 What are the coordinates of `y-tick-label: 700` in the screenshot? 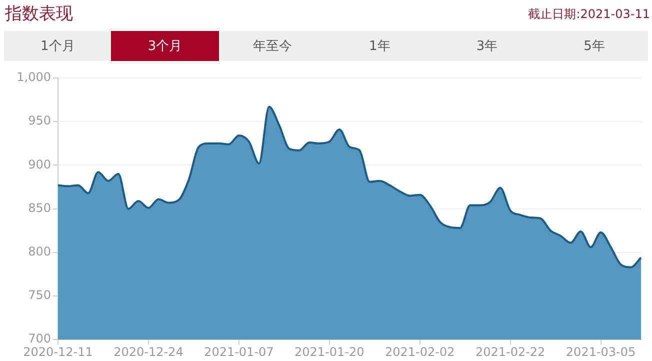 It's located at (39, 339).